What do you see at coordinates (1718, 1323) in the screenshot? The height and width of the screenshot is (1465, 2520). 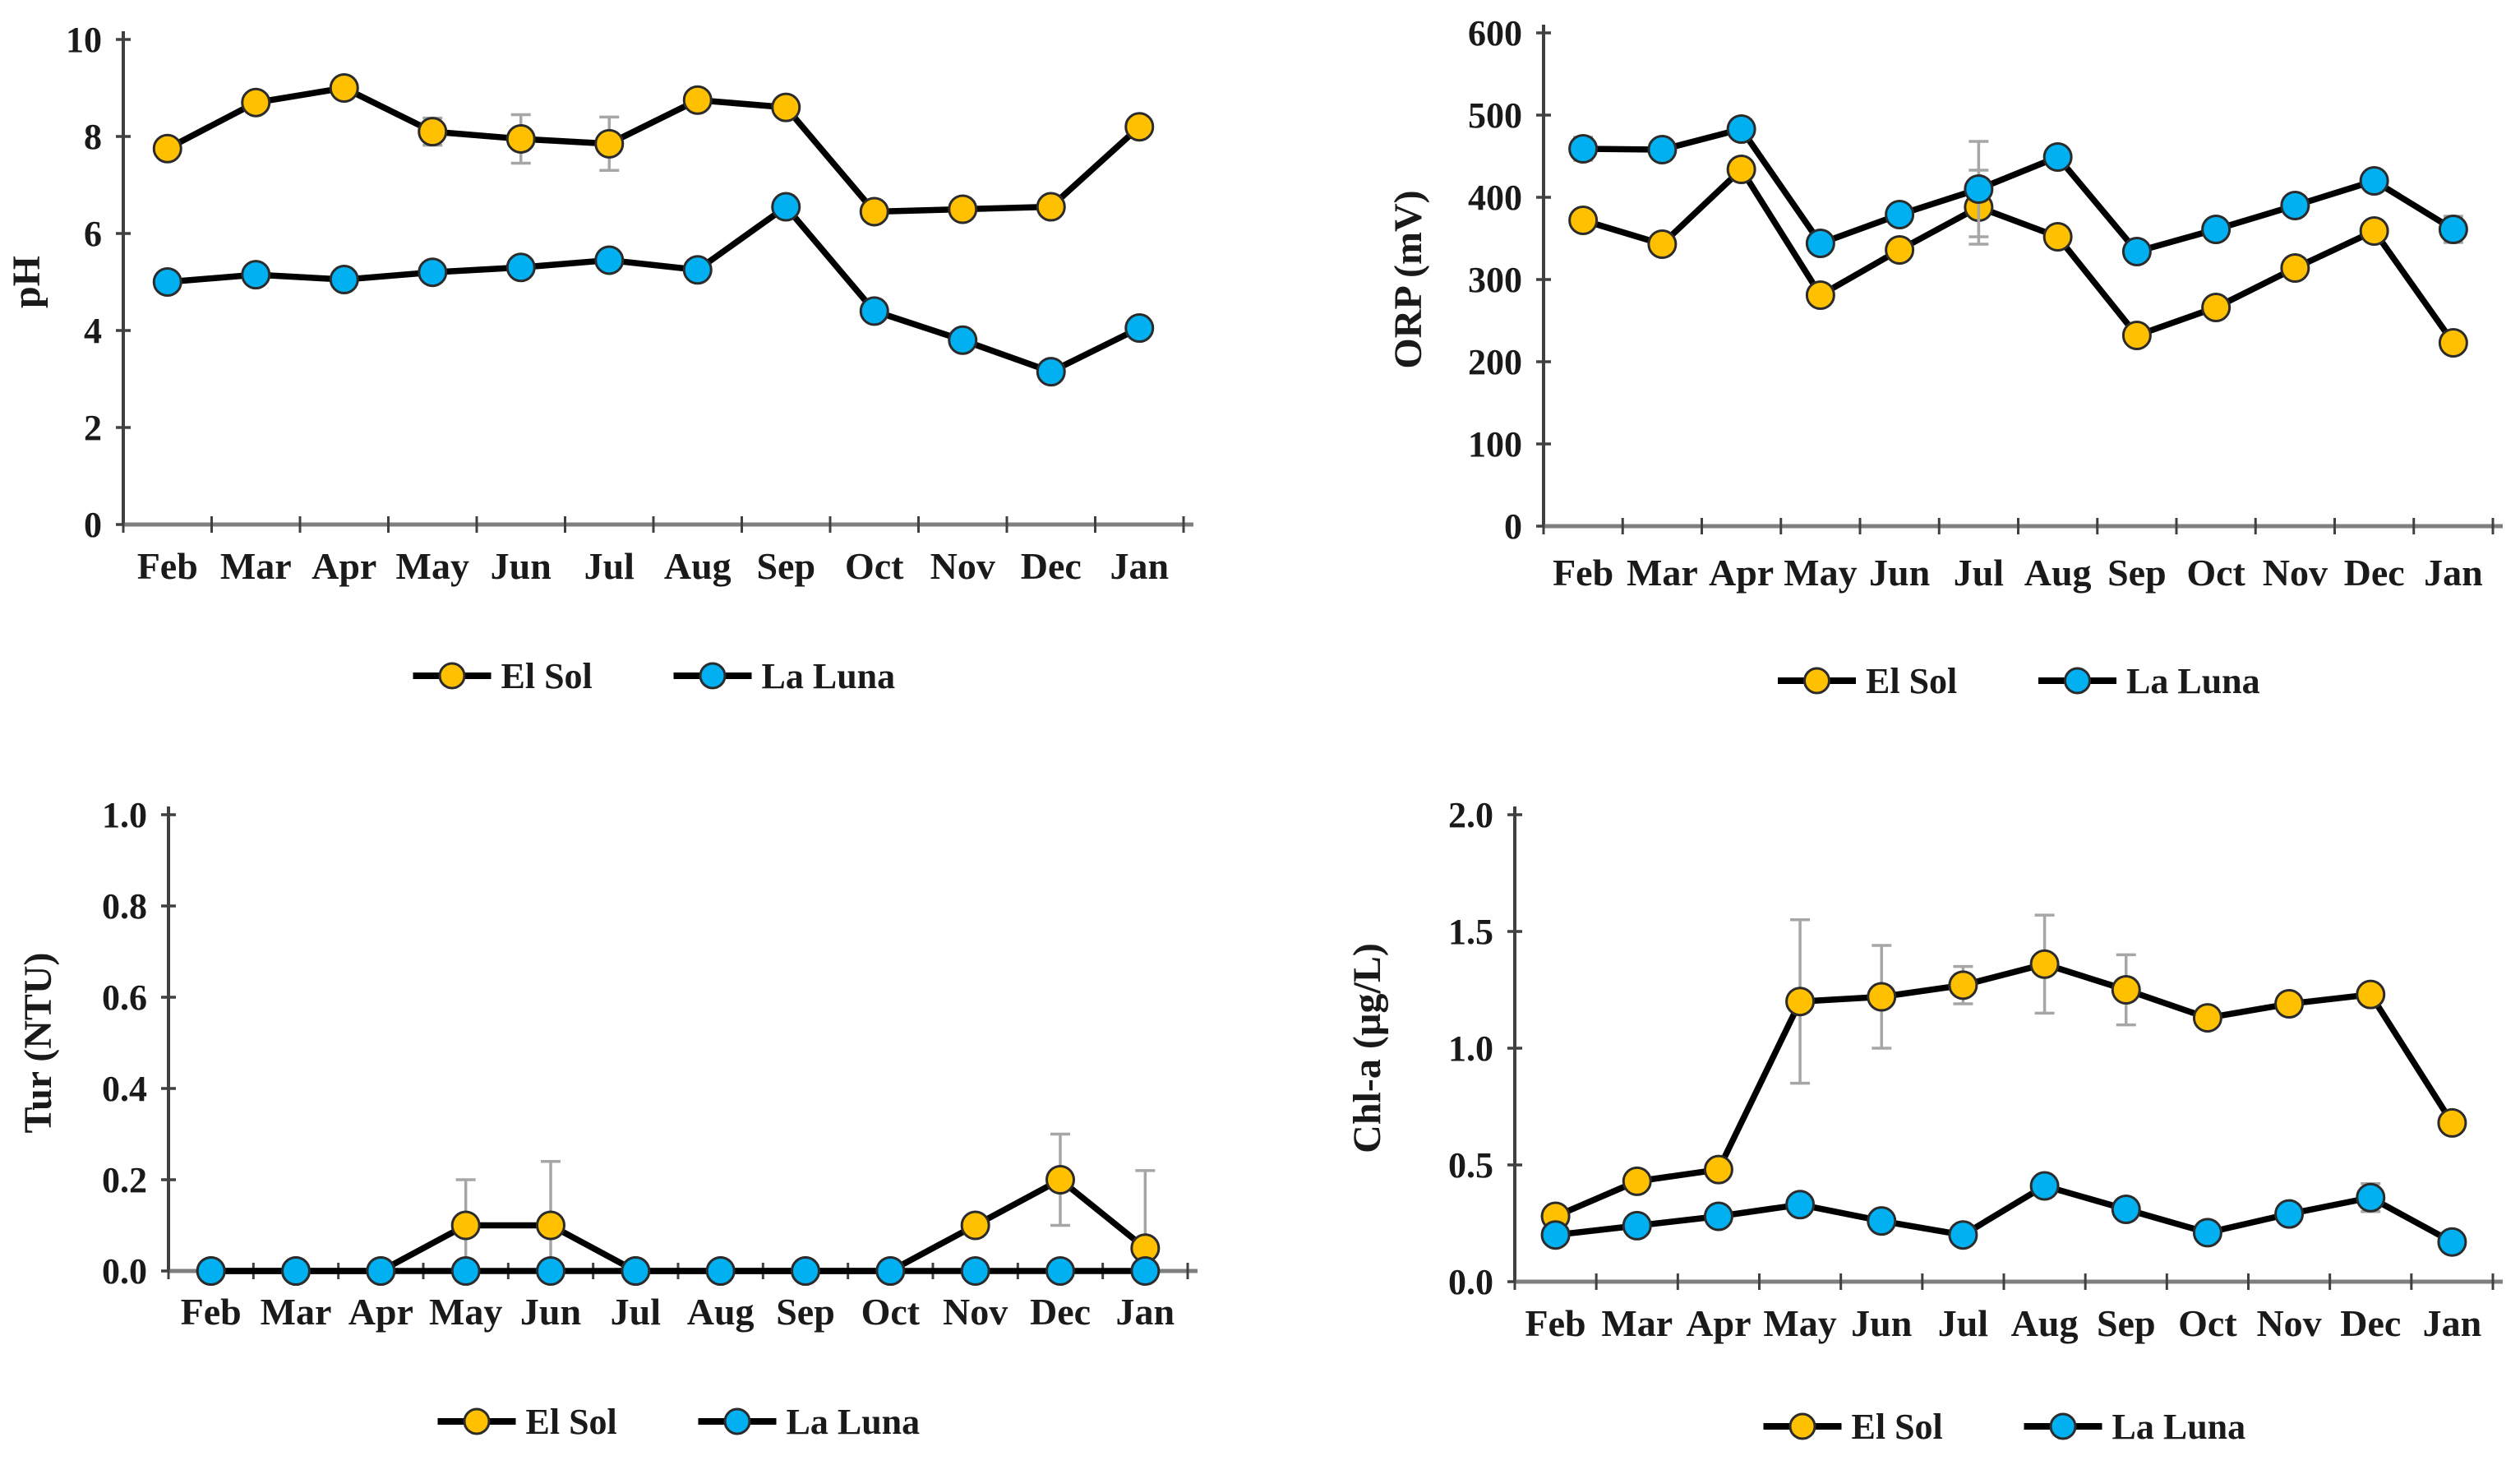 I see `x-category-label: Apr` at bounding box center [1718, 1323].